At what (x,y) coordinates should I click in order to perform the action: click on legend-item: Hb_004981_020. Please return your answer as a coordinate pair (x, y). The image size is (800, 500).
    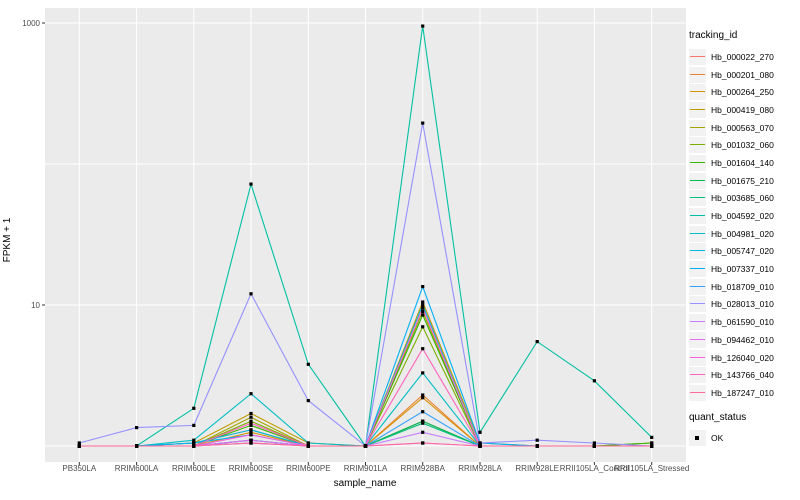
    Looking at the image, I should click on (744, 234).